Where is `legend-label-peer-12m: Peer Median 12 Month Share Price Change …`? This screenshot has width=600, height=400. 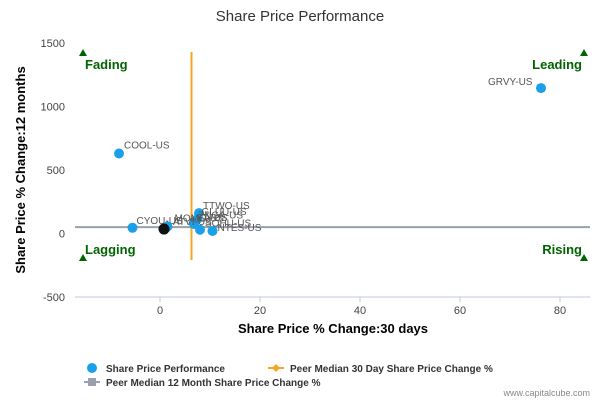 legend-label-peer-12m: Peer Median 12 Month Share Price Change … is located at coordinates (213, 383).